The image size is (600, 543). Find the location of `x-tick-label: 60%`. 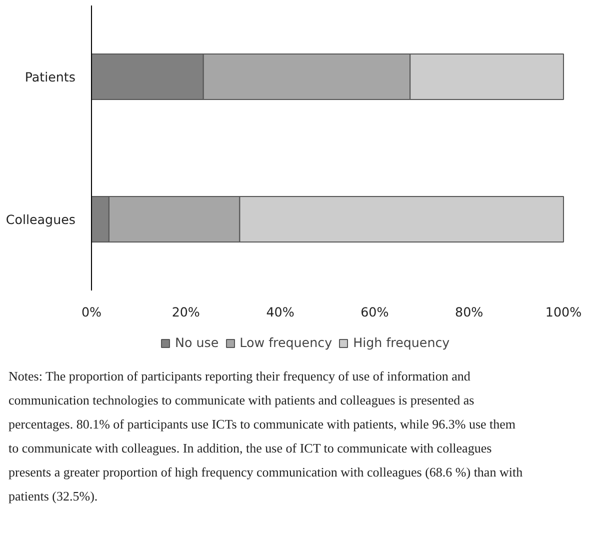

x-tick-label: 60% is located at coordinates (374, 312).